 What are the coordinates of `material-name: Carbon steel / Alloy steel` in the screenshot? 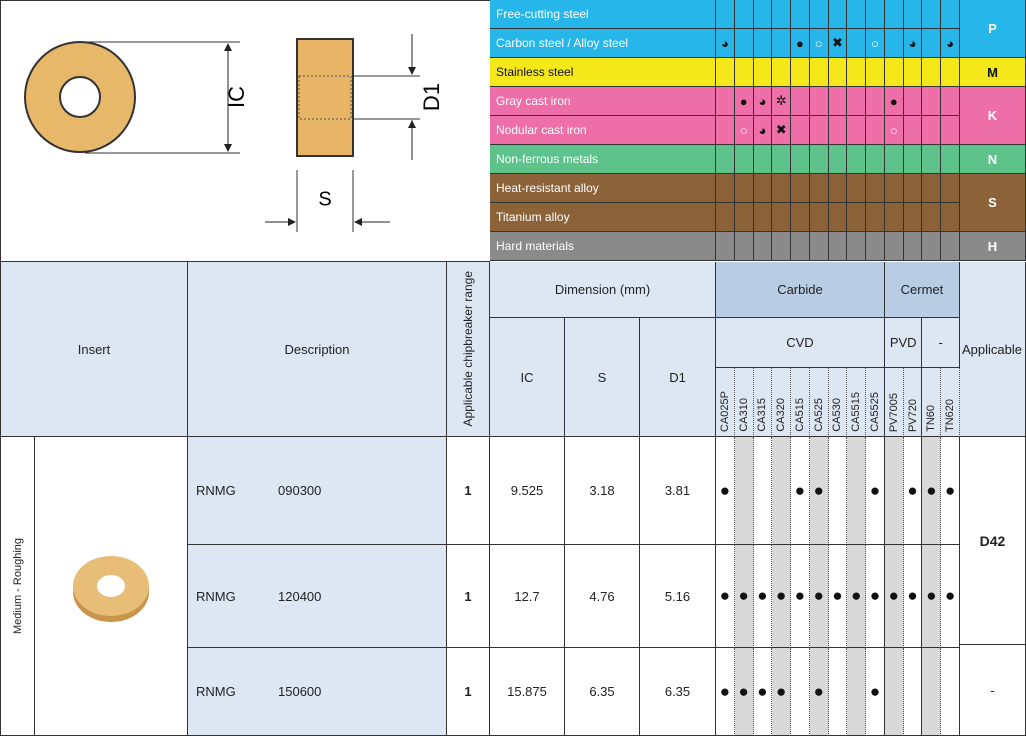 It's located at (603, 43).